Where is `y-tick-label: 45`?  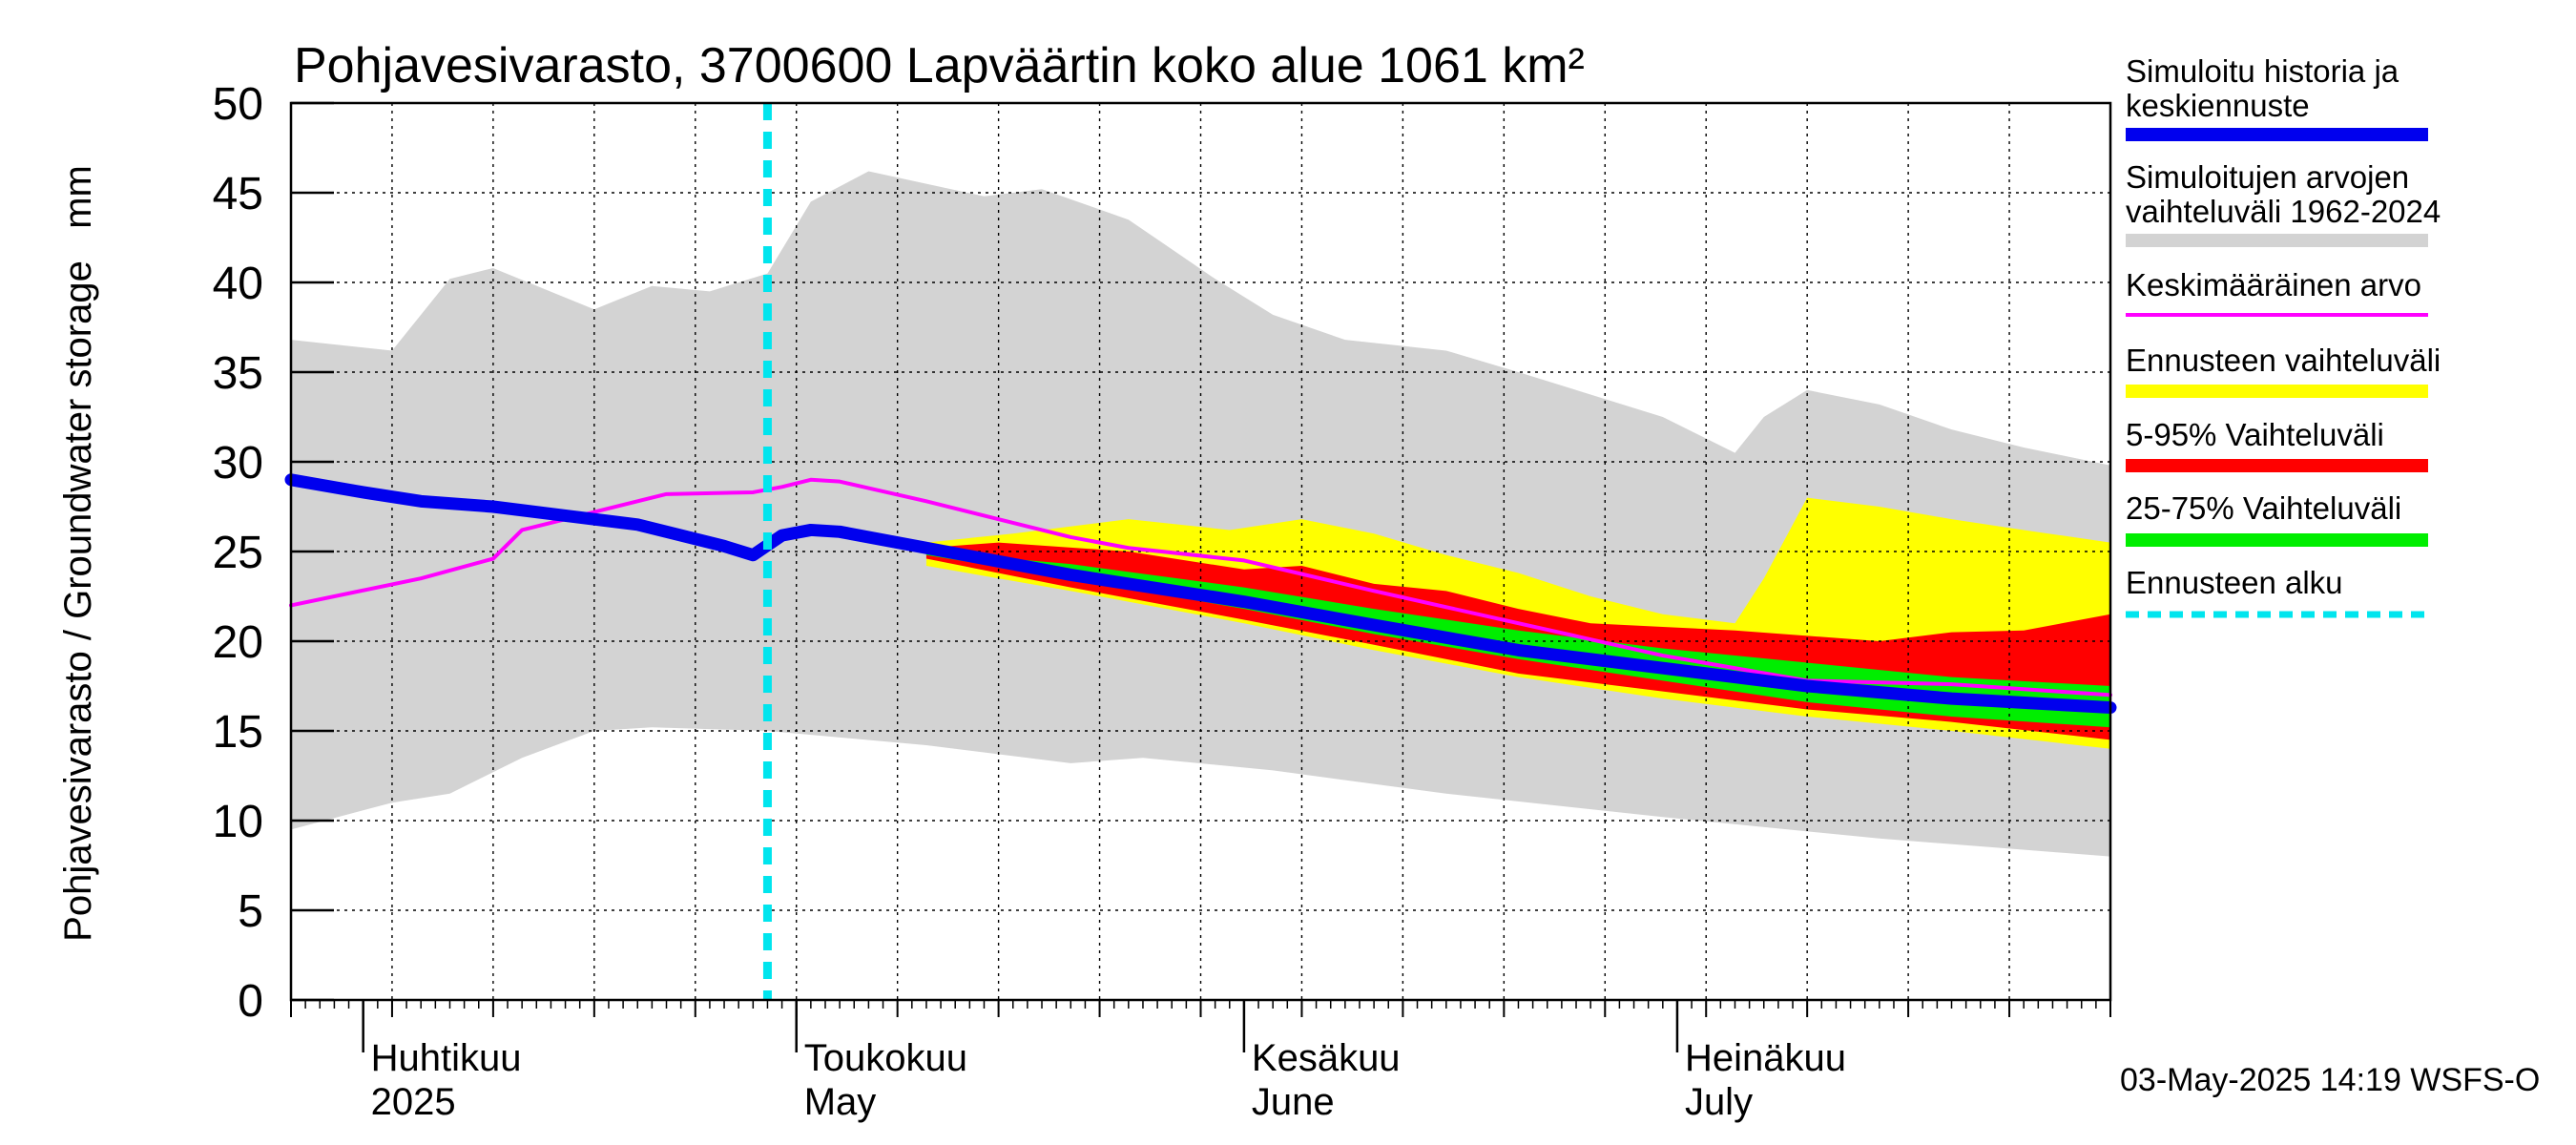
y-tick-label: 45 is located at coordinates (238, 194).